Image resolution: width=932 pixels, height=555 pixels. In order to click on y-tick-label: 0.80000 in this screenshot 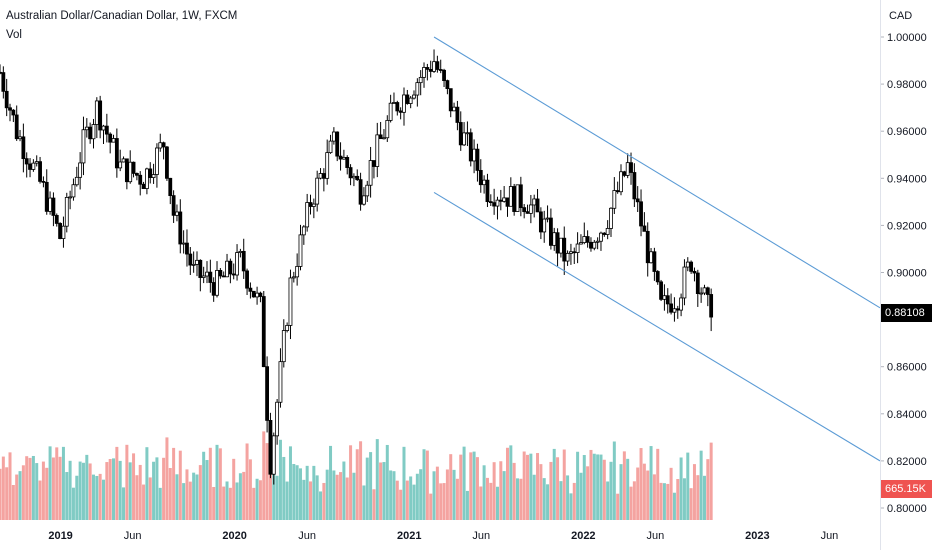, I will do `click(907, 509)`.